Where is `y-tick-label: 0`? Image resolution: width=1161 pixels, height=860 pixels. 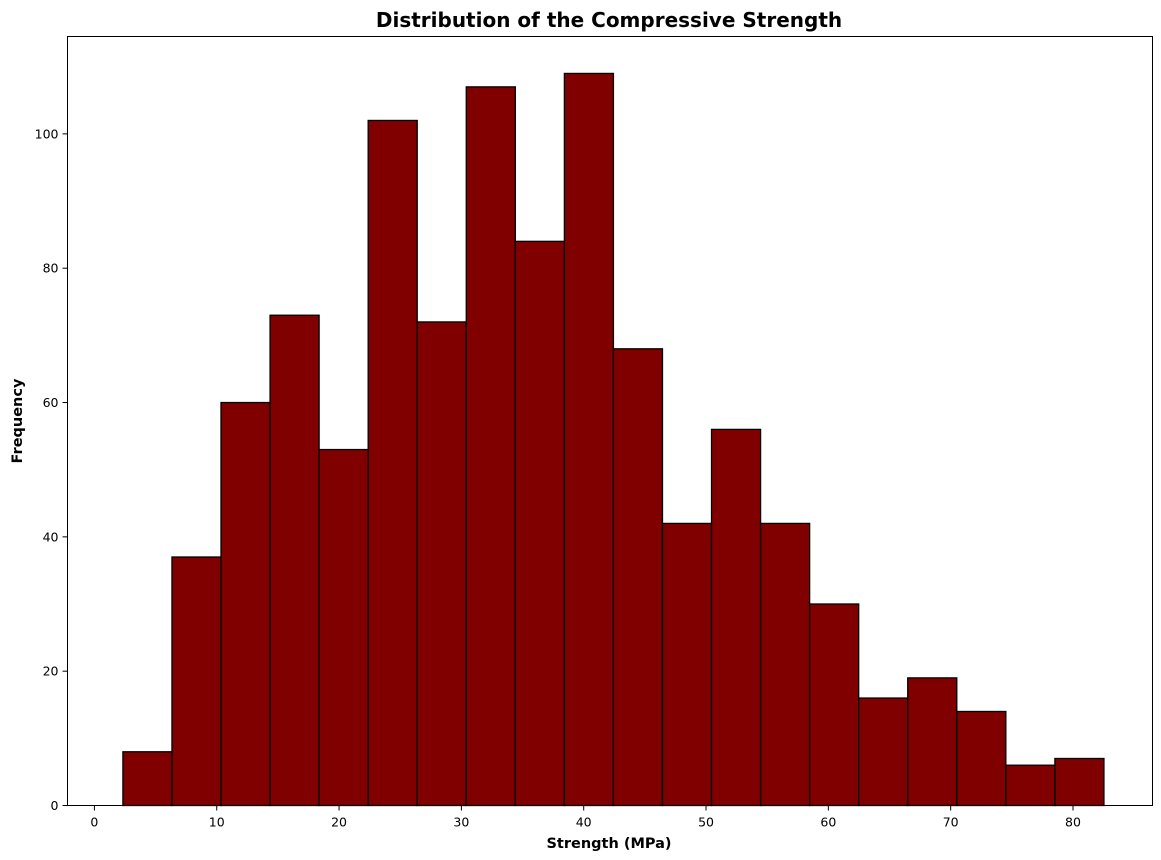
y-tick-label: 0 is located at coordinates (55, 805).